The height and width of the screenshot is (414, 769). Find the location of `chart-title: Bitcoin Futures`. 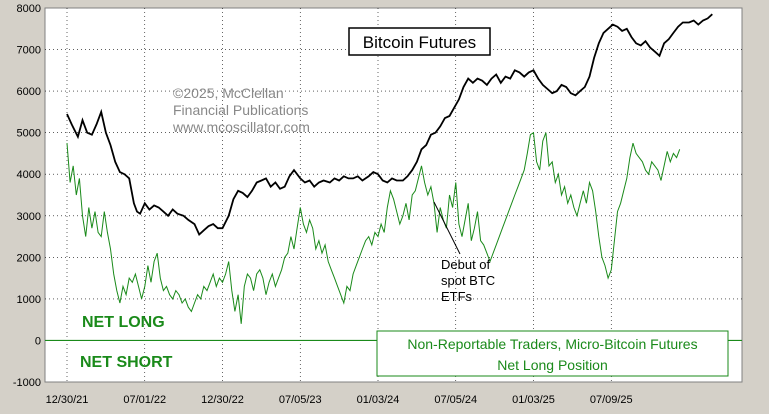

chart-title: Bitcoin Futures is located at coordinates (419, 42).